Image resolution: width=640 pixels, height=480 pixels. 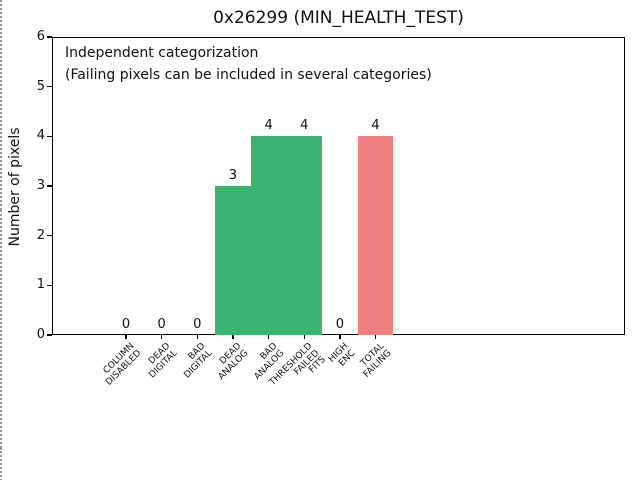 I want to click on bar-dead-analog, so click(x=233, y=260).